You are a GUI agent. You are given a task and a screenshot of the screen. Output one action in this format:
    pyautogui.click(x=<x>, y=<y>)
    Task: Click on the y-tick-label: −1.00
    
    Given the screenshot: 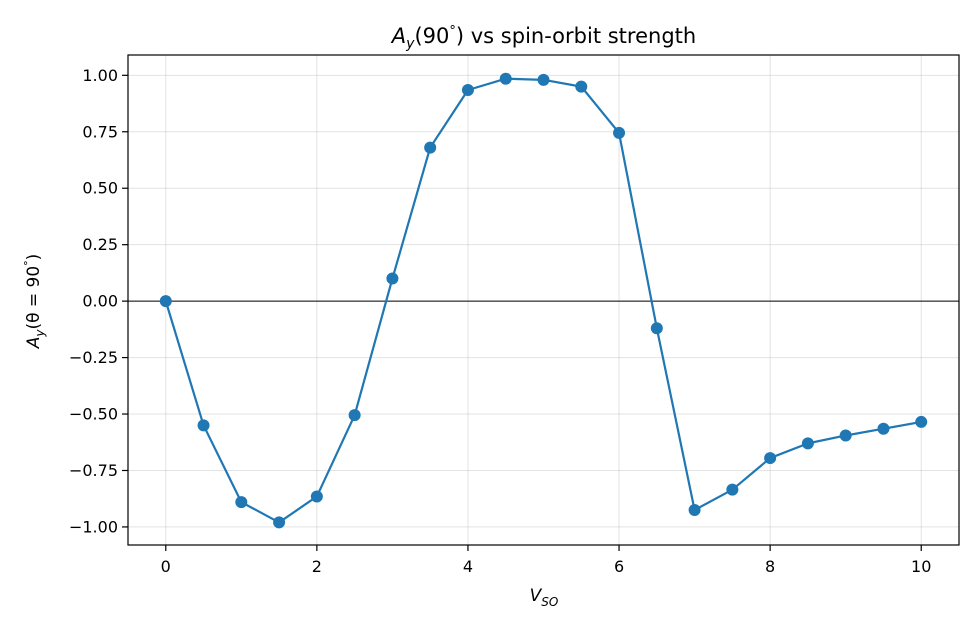 What is the action you would take?
    pyautogui.click(x=93, y=526)
    